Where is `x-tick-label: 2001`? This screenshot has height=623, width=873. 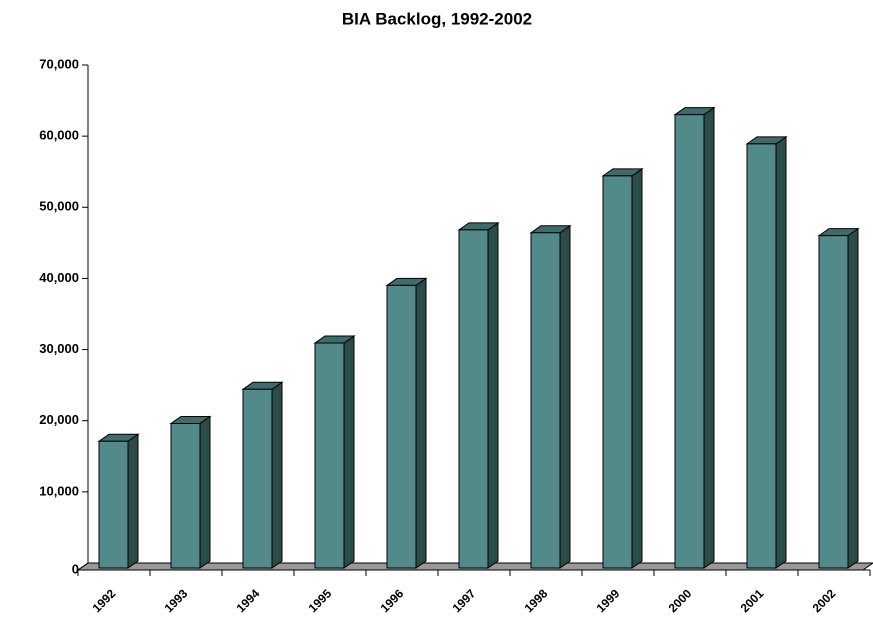 x-tick-label: 2001 is located at coordinates (752, 600).